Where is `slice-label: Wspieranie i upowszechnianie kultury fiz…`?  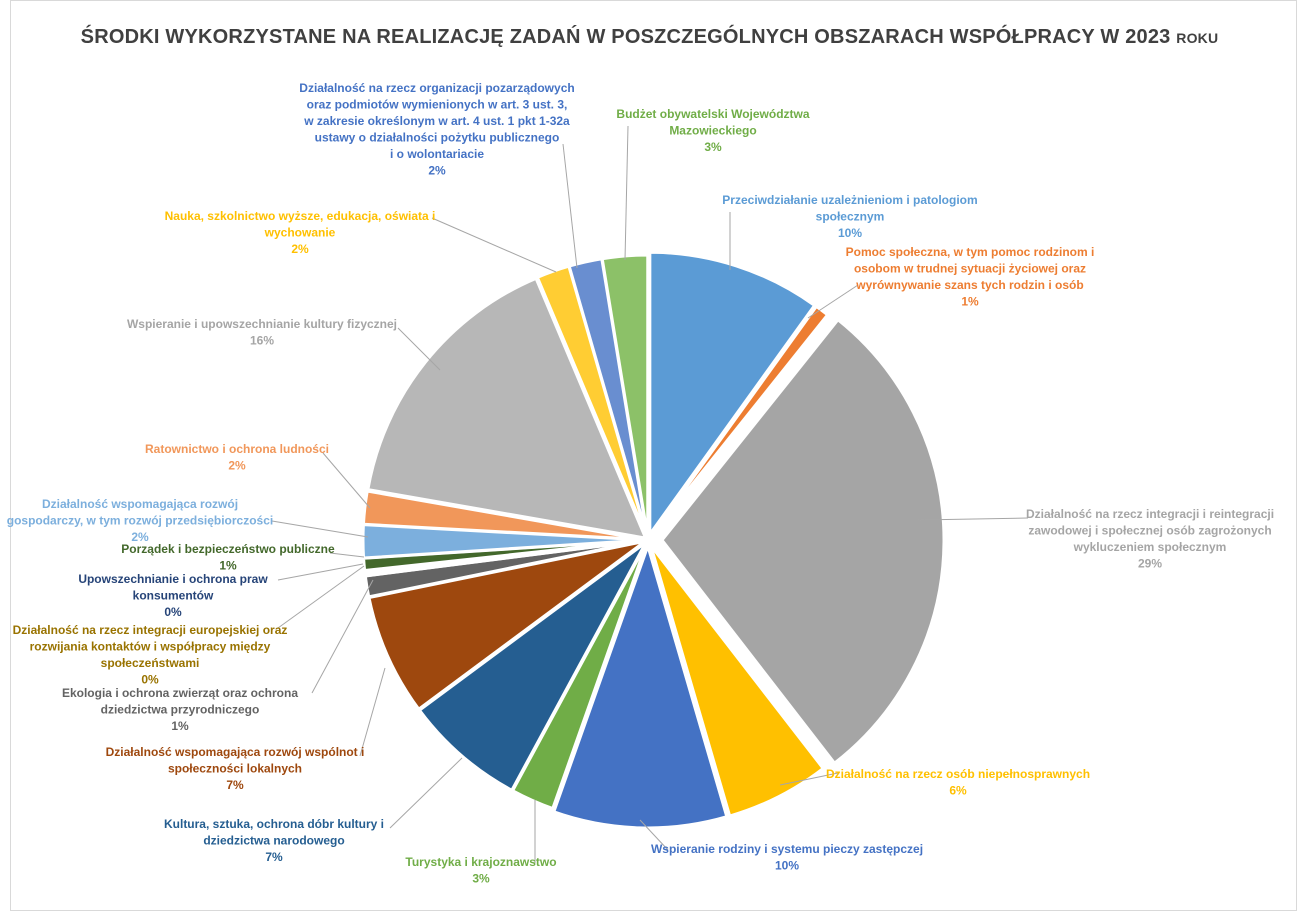
slice-label: Wspieranie i upowszechnianie kultury fiz… is located at coordinates (262, 332).